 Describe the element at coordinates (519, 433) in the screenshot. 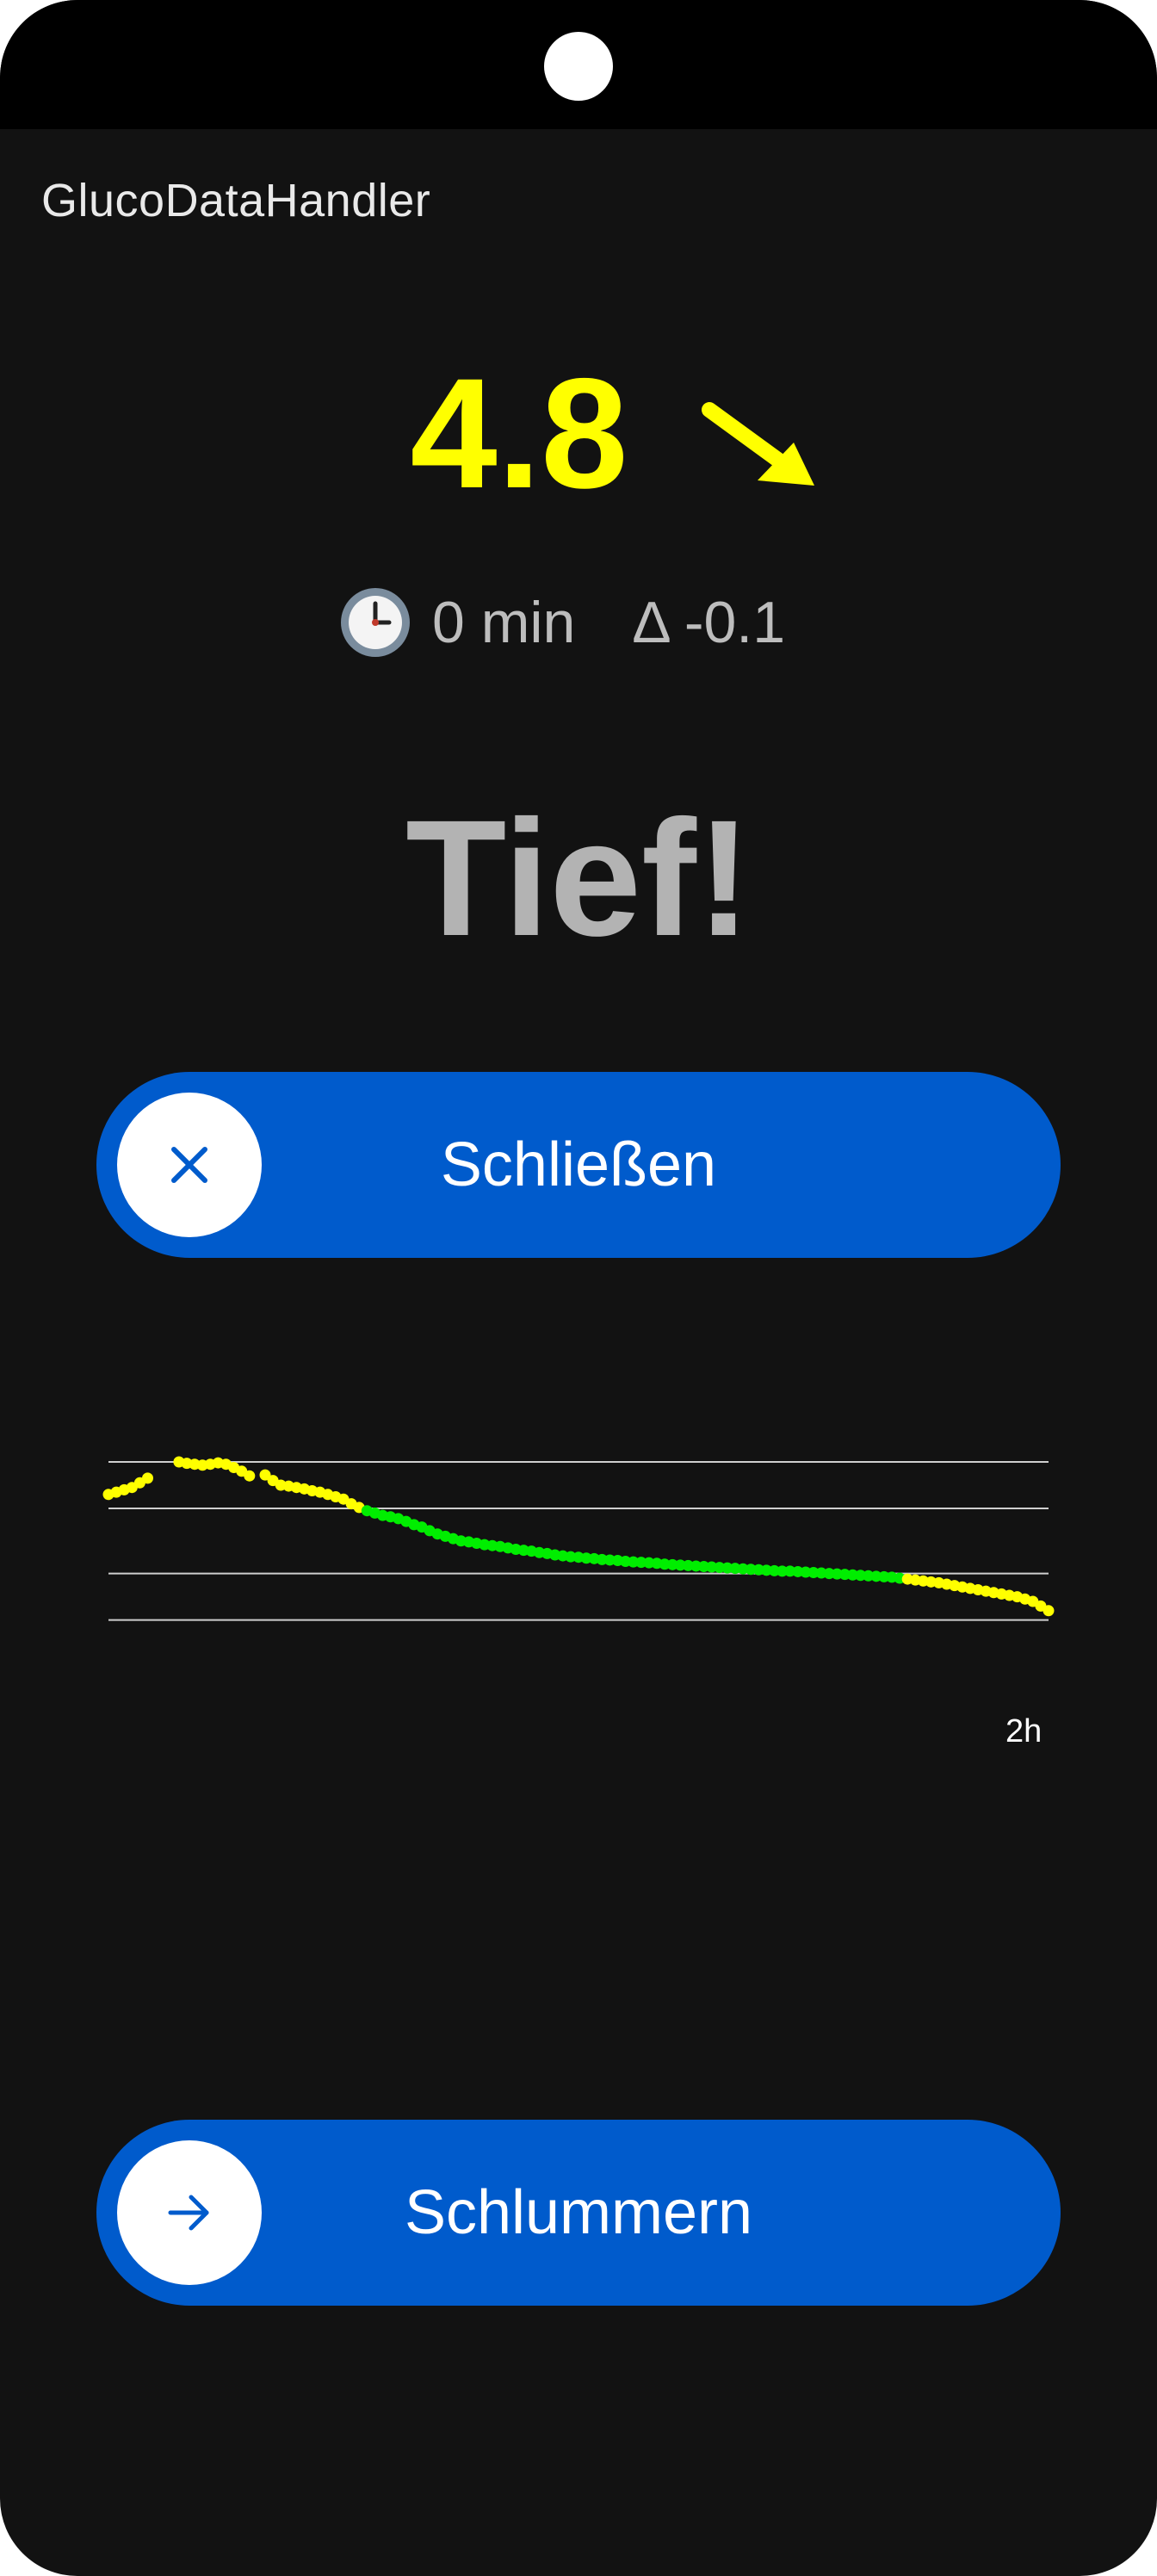

I see `glucose-value: 4.8` at that location.